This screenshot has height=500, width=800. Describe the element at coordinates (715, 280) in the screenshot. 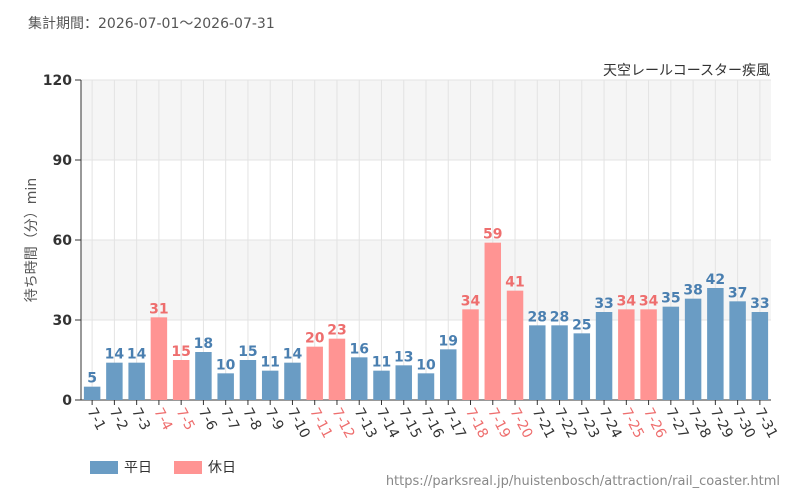

I see `bar-value-label: 42` at that location.